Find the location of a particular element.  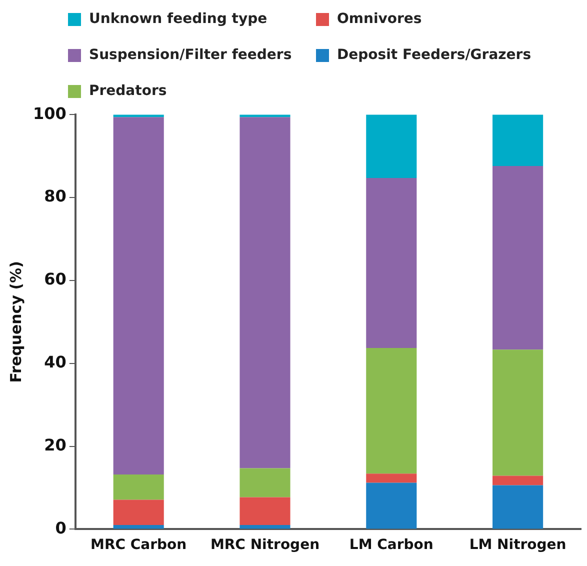

legend-label: Omnivores is located at coordinates (379, 19).